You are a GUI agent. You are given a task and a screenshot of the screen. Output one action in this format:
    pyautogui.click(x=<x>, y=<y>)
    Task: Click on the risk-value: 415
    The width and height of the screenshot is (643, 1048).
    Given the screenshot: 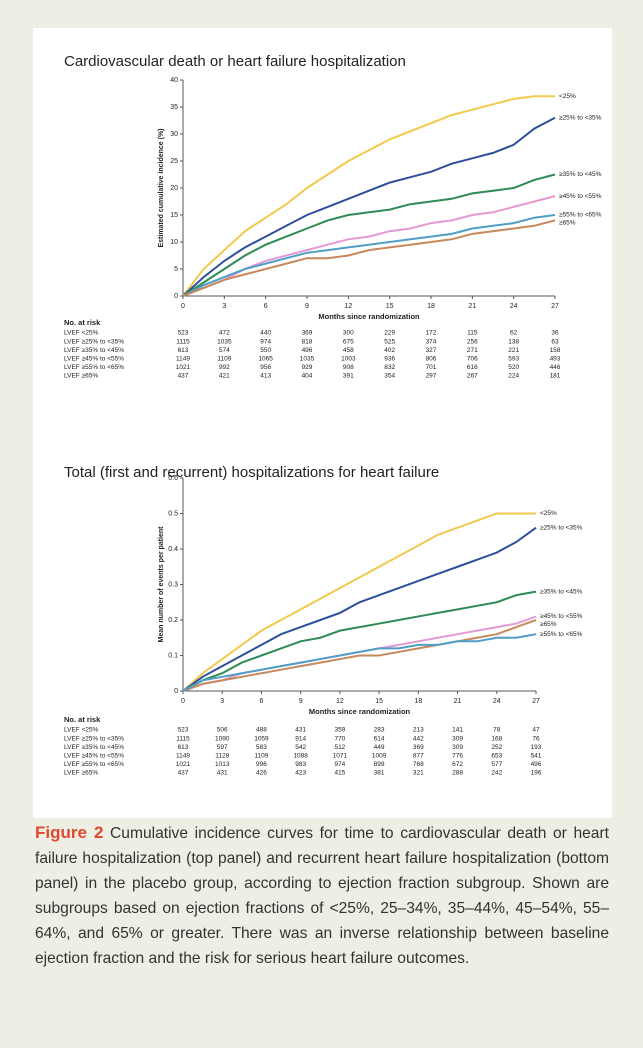 What is the action you would take?
    pyautogui.click(x=339, y=773)
    